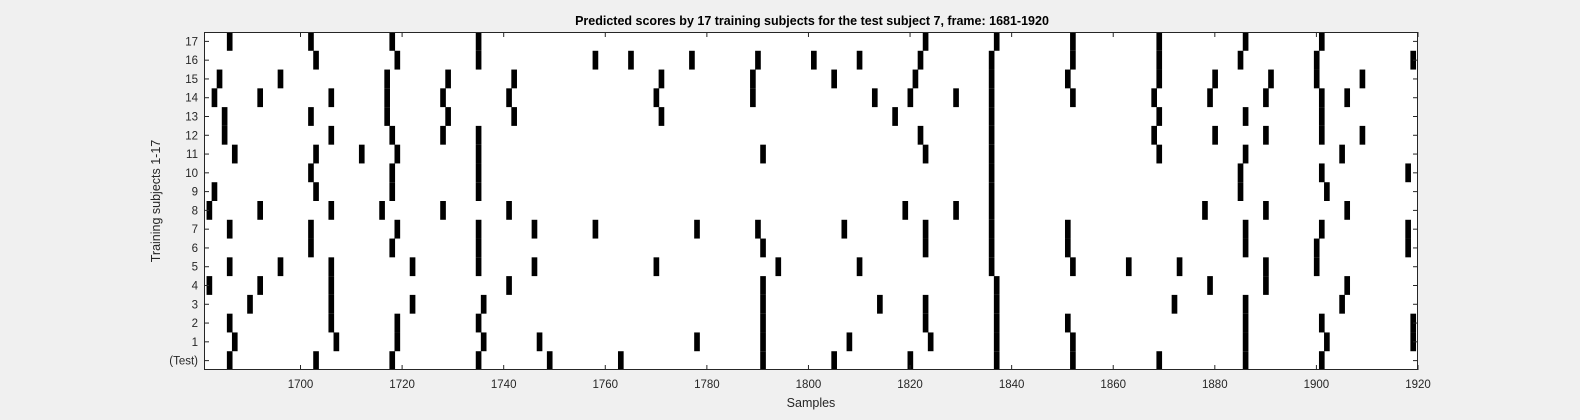 This screenshot has height=420, width=1580. I want to click on x-tick-label: 1740, so click(504, 385).